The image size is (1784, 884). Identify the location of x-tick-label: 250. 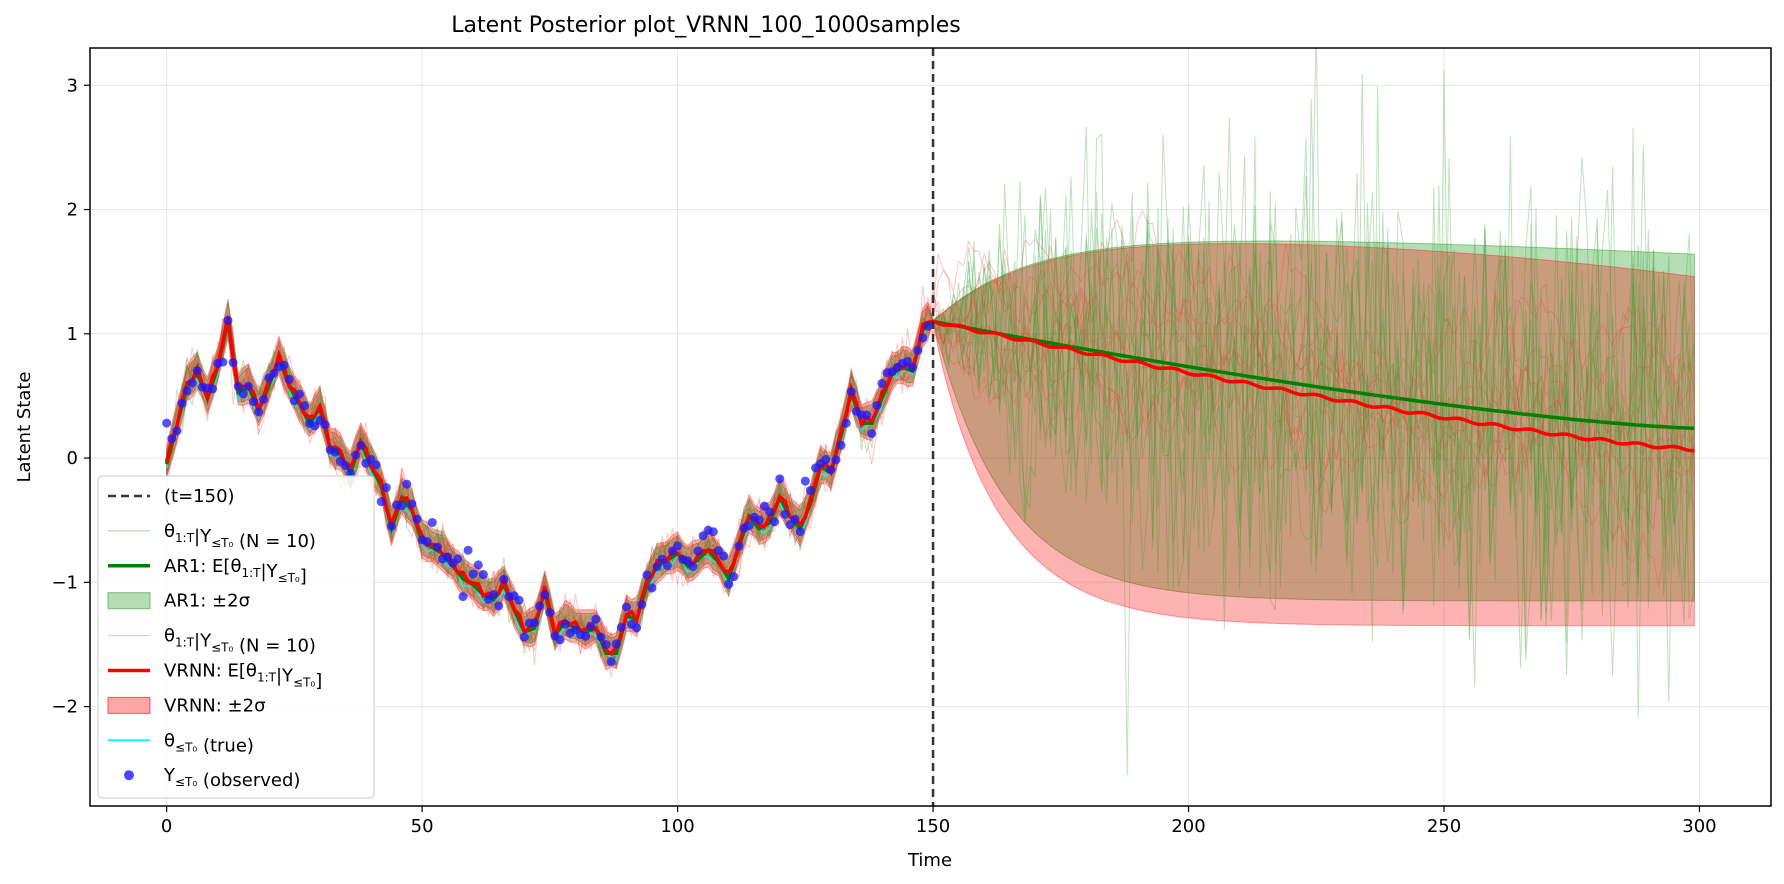
(1444, 826).